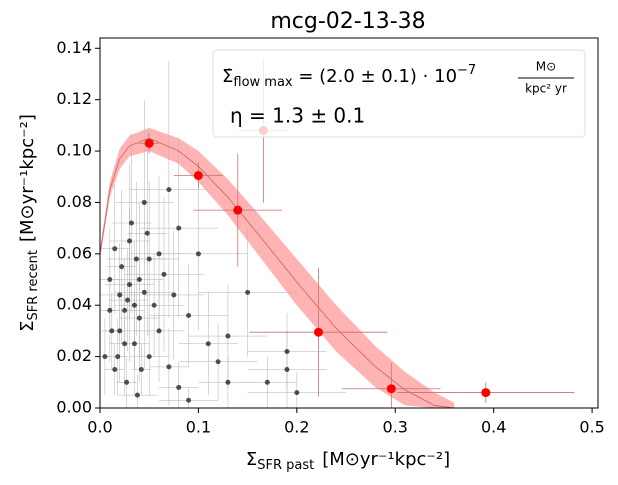  I want to click on x-label-symbol: Σ, so click(251, 459).